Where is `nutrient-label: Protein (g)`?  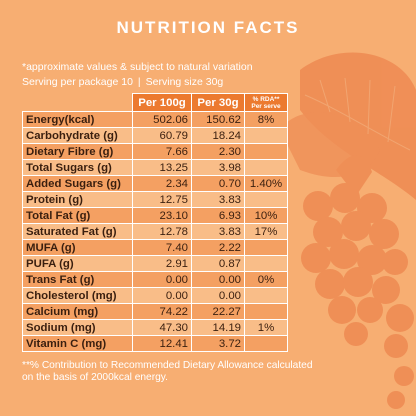 nutrient-label: Protein (g) is located at coordinates (77, 199).